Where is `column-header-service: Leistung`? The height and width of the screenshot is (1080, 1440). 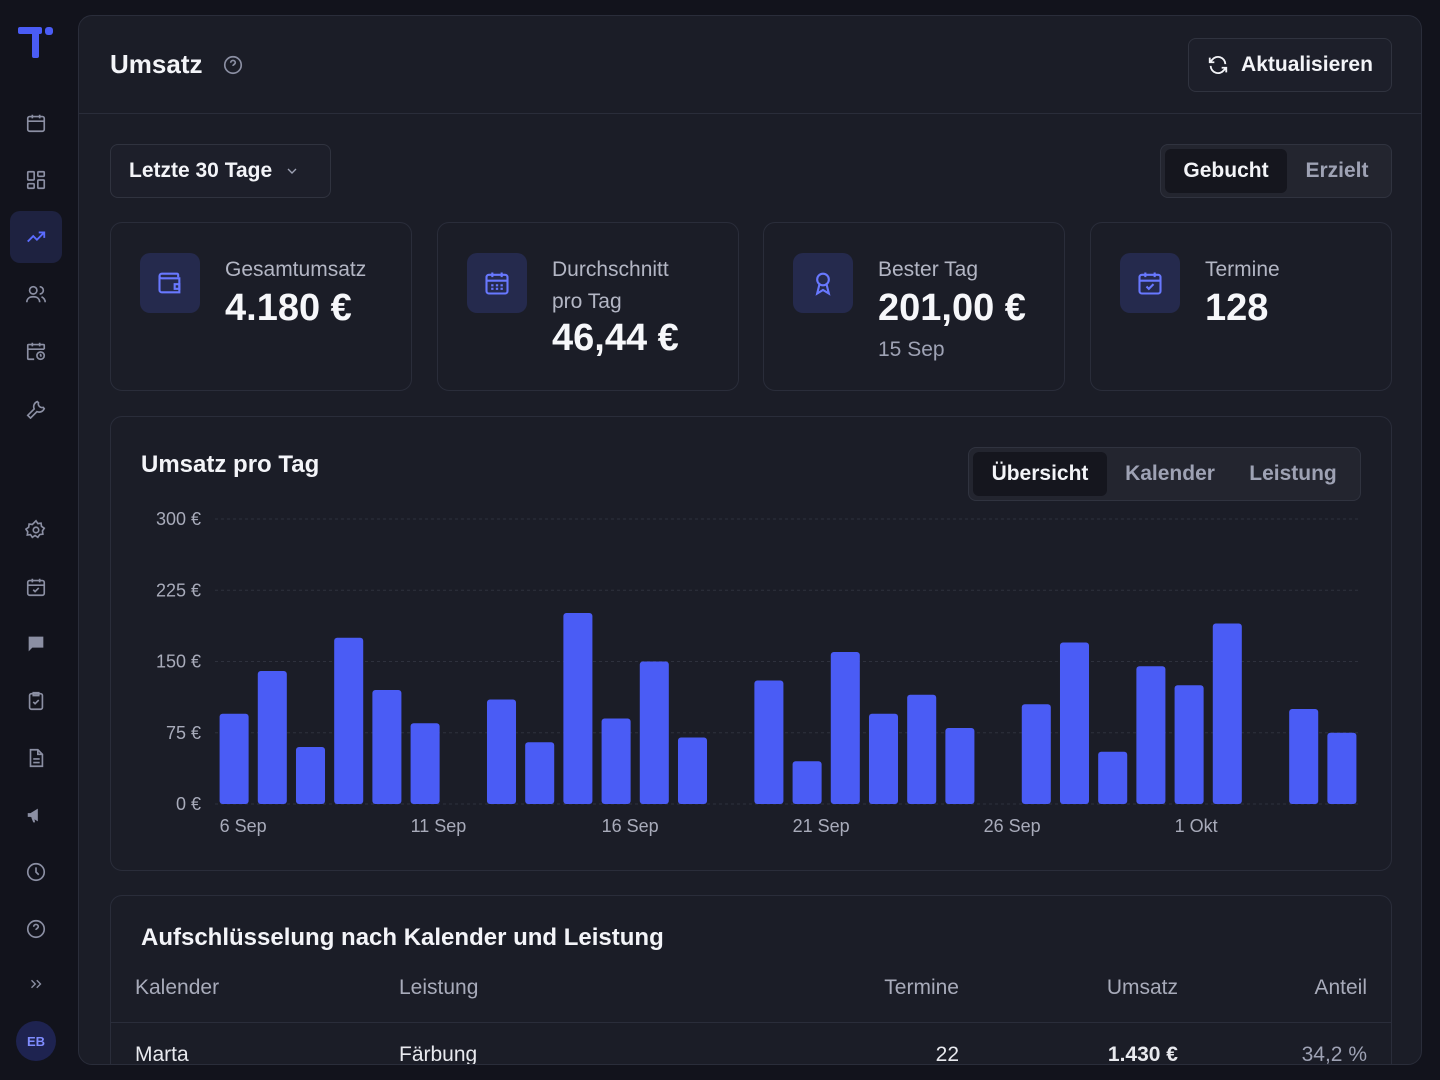
column-header-service: Leistung is located at coordinates (439, 987).